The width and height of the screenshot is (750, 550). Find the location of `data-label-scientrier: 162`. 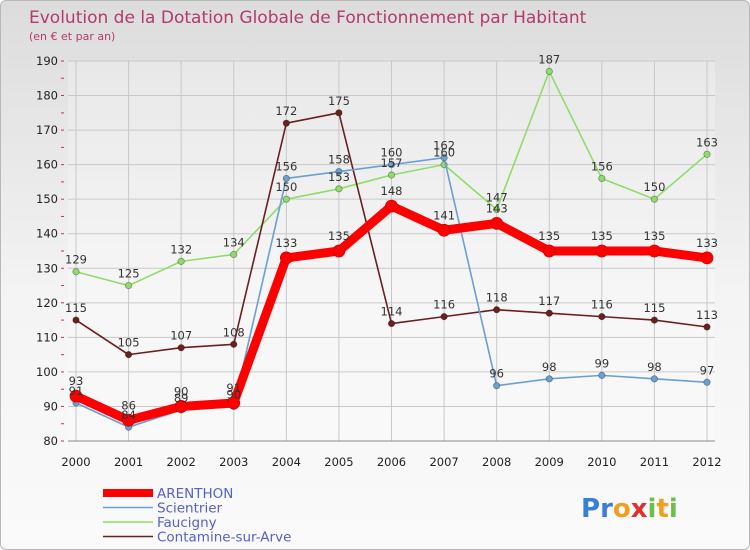

data-label-scientrier: 162 is located at coordinates (444, 146).